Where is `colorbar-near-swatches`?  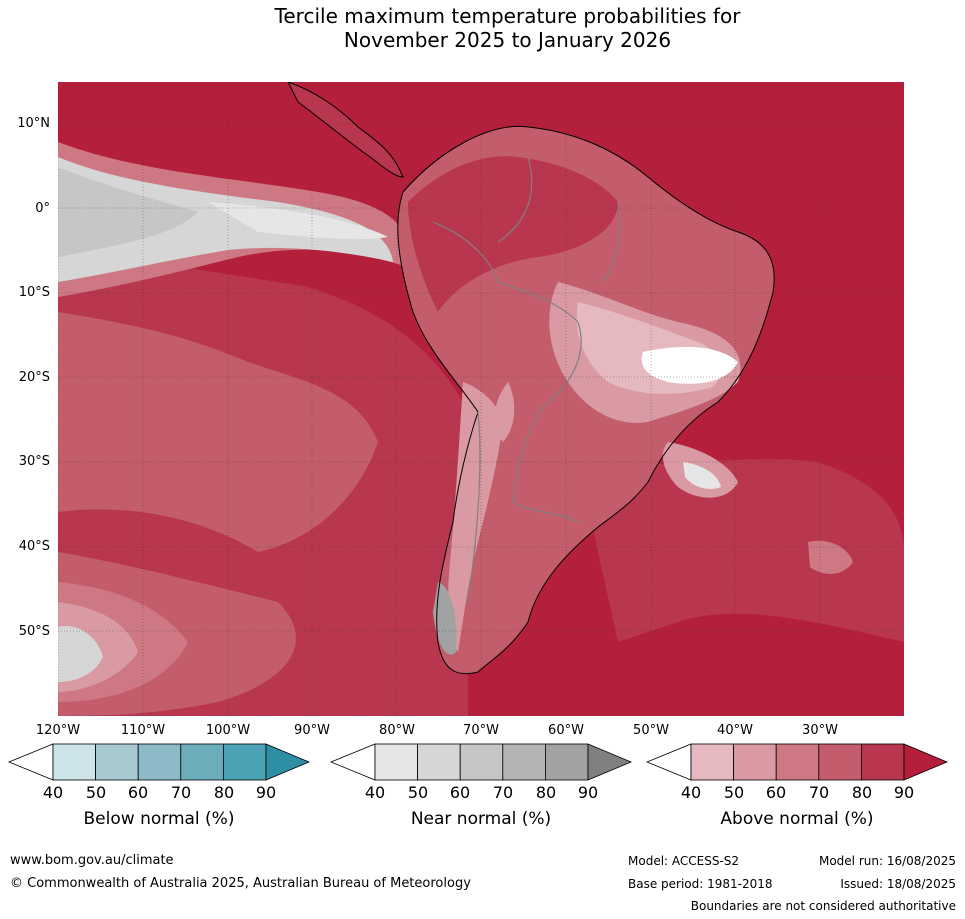
colorbar-near-swatches is located at coordinates (481, 762).